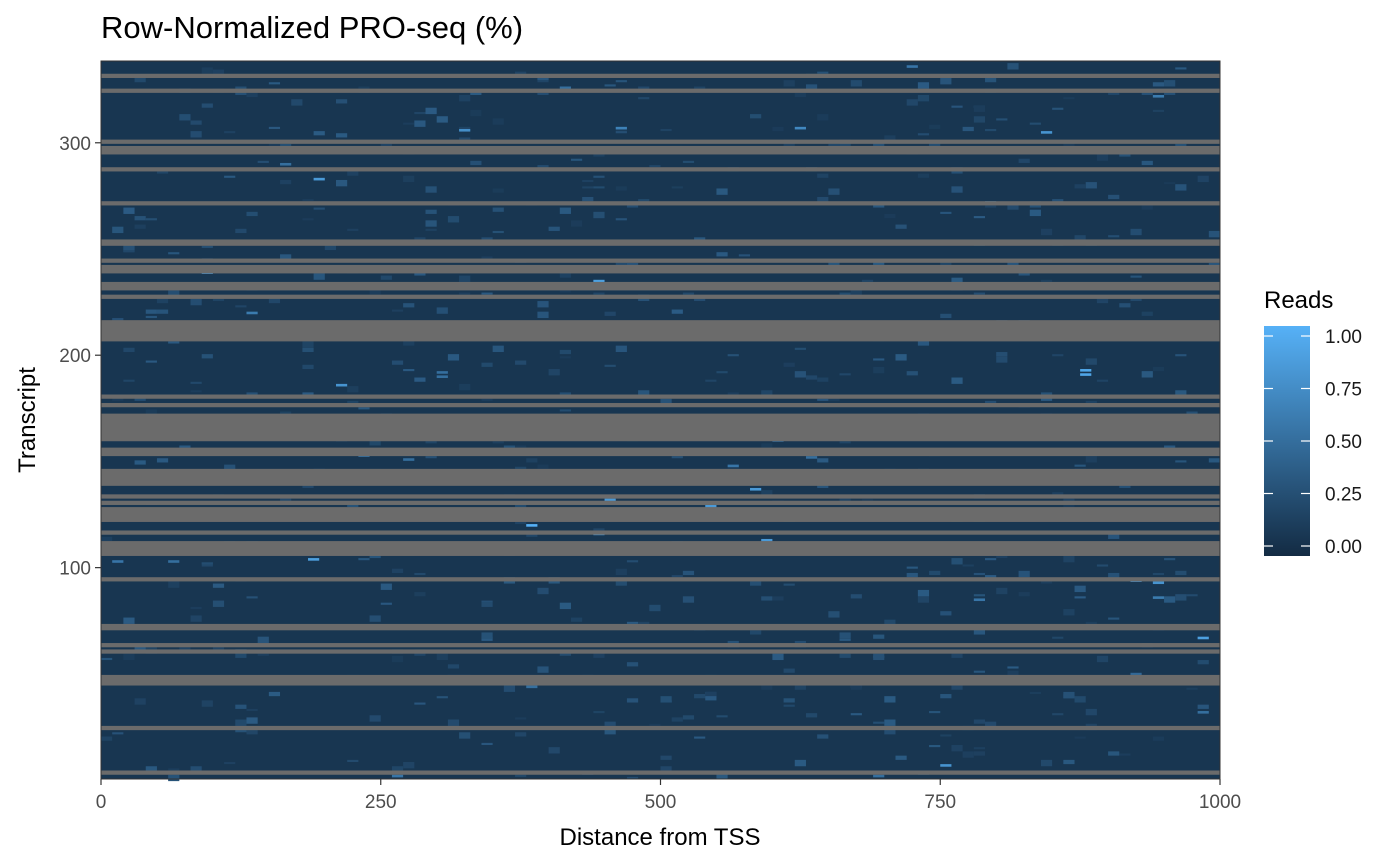  What do you see at coordinates (312, 27) in the screenshot?
I see `chart-title: Row-Normalized PRO-seq (%)` at bounding box center [312, 27].